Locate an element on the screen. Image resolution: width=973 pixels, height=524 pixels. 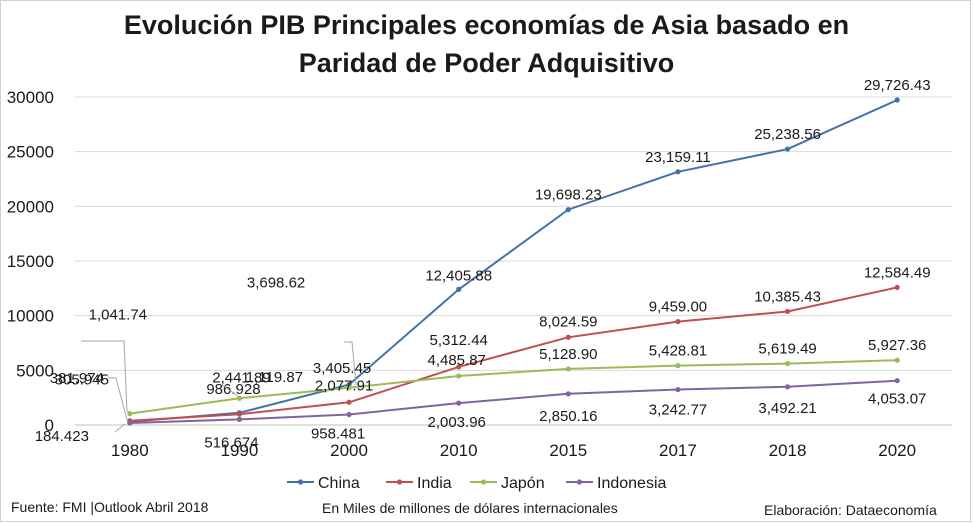
data-label: 958.481 is located at coordinates (338, 434).